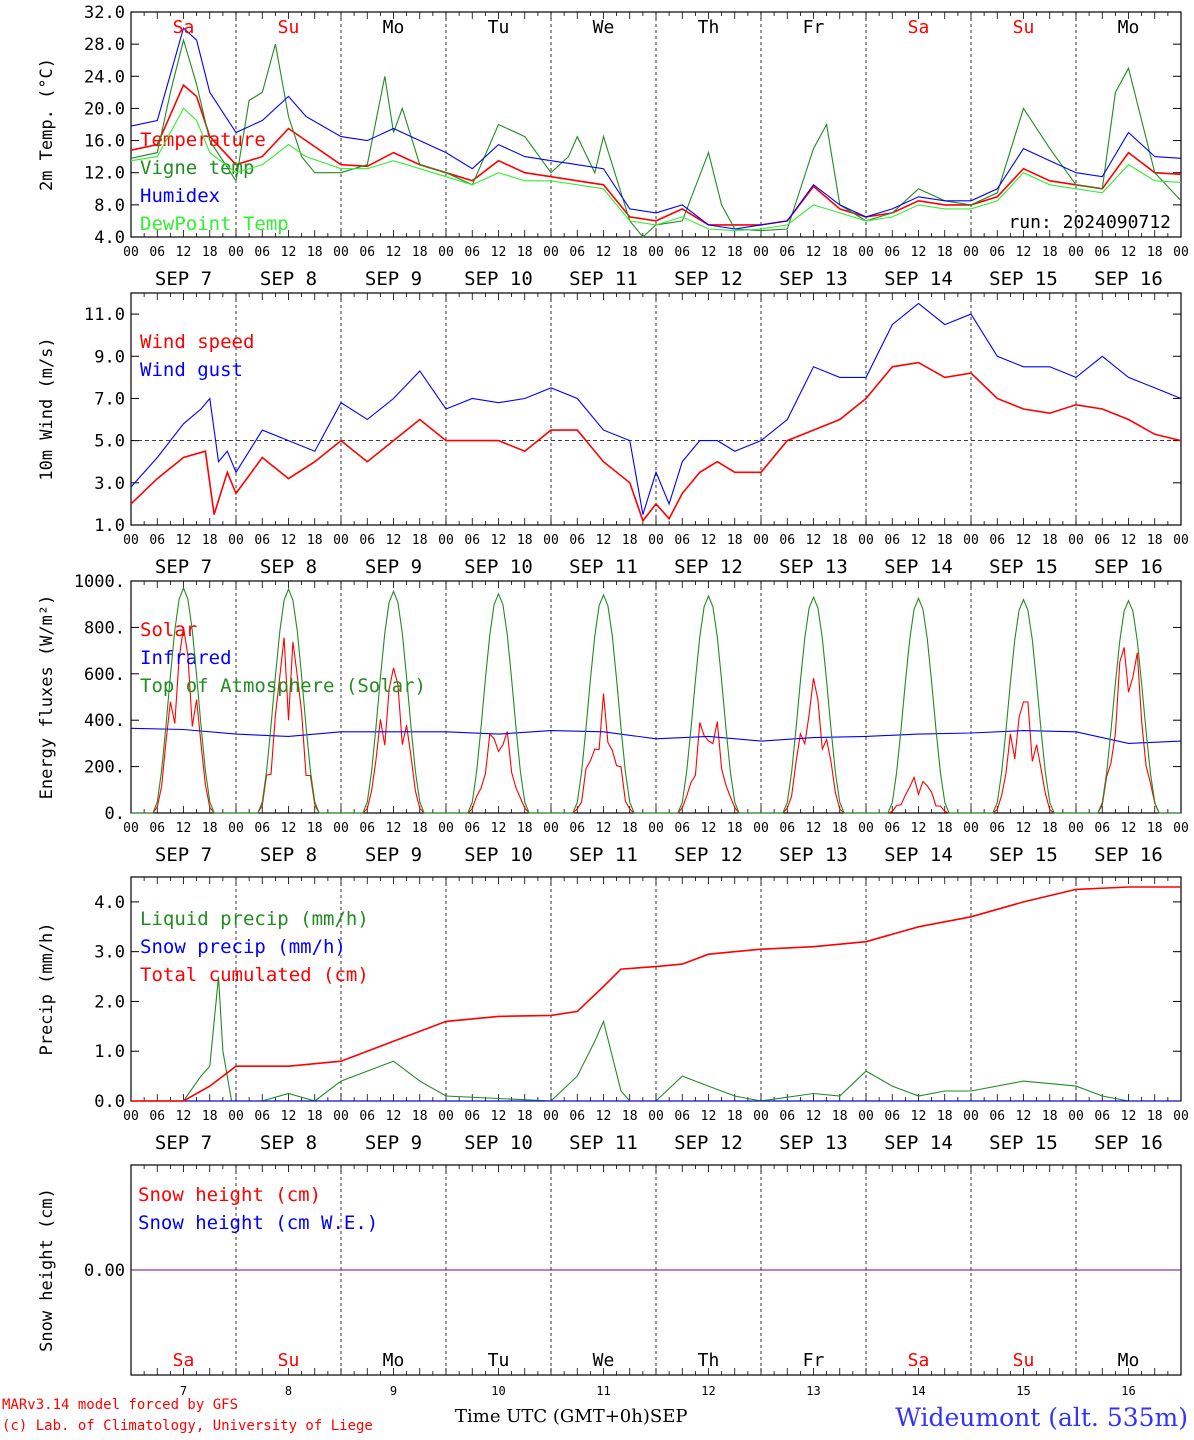 This screenshot has height=1440, width=1194. Describe the element at coordinates (214, 224) in the screenshot. I see `legend-entry: DewPoint Temp` at that location.